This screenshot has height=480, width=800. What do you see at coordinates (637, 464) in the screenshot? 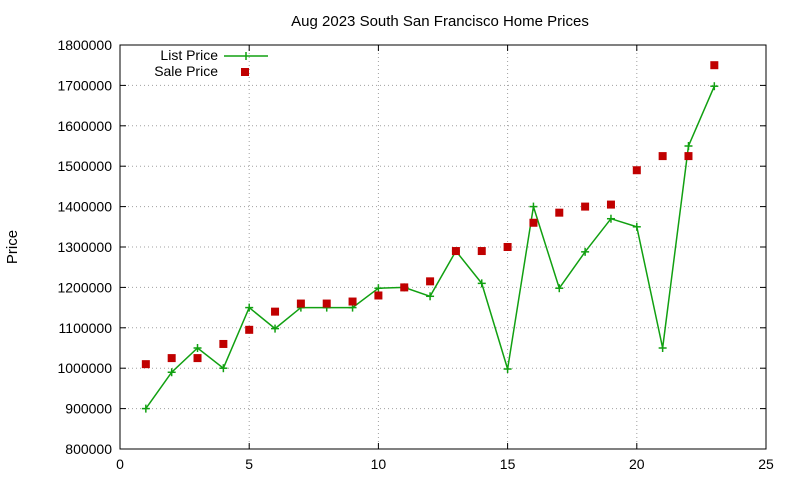
I see `x-tick-label: 20` at bounding box center [637, 464].